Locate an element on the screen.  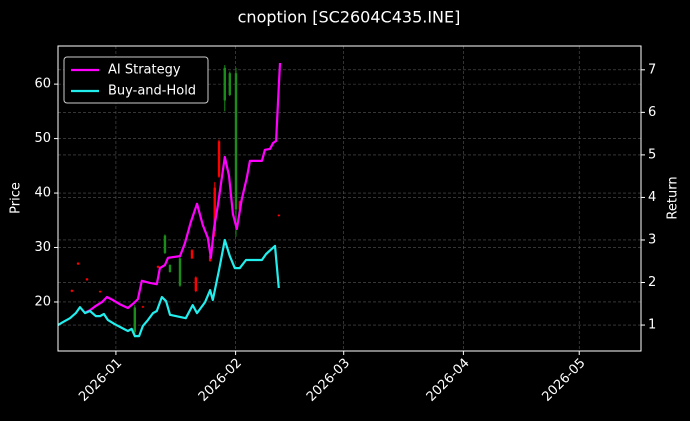
y2-tick-label: 5 is located at coordinates (652, 154).